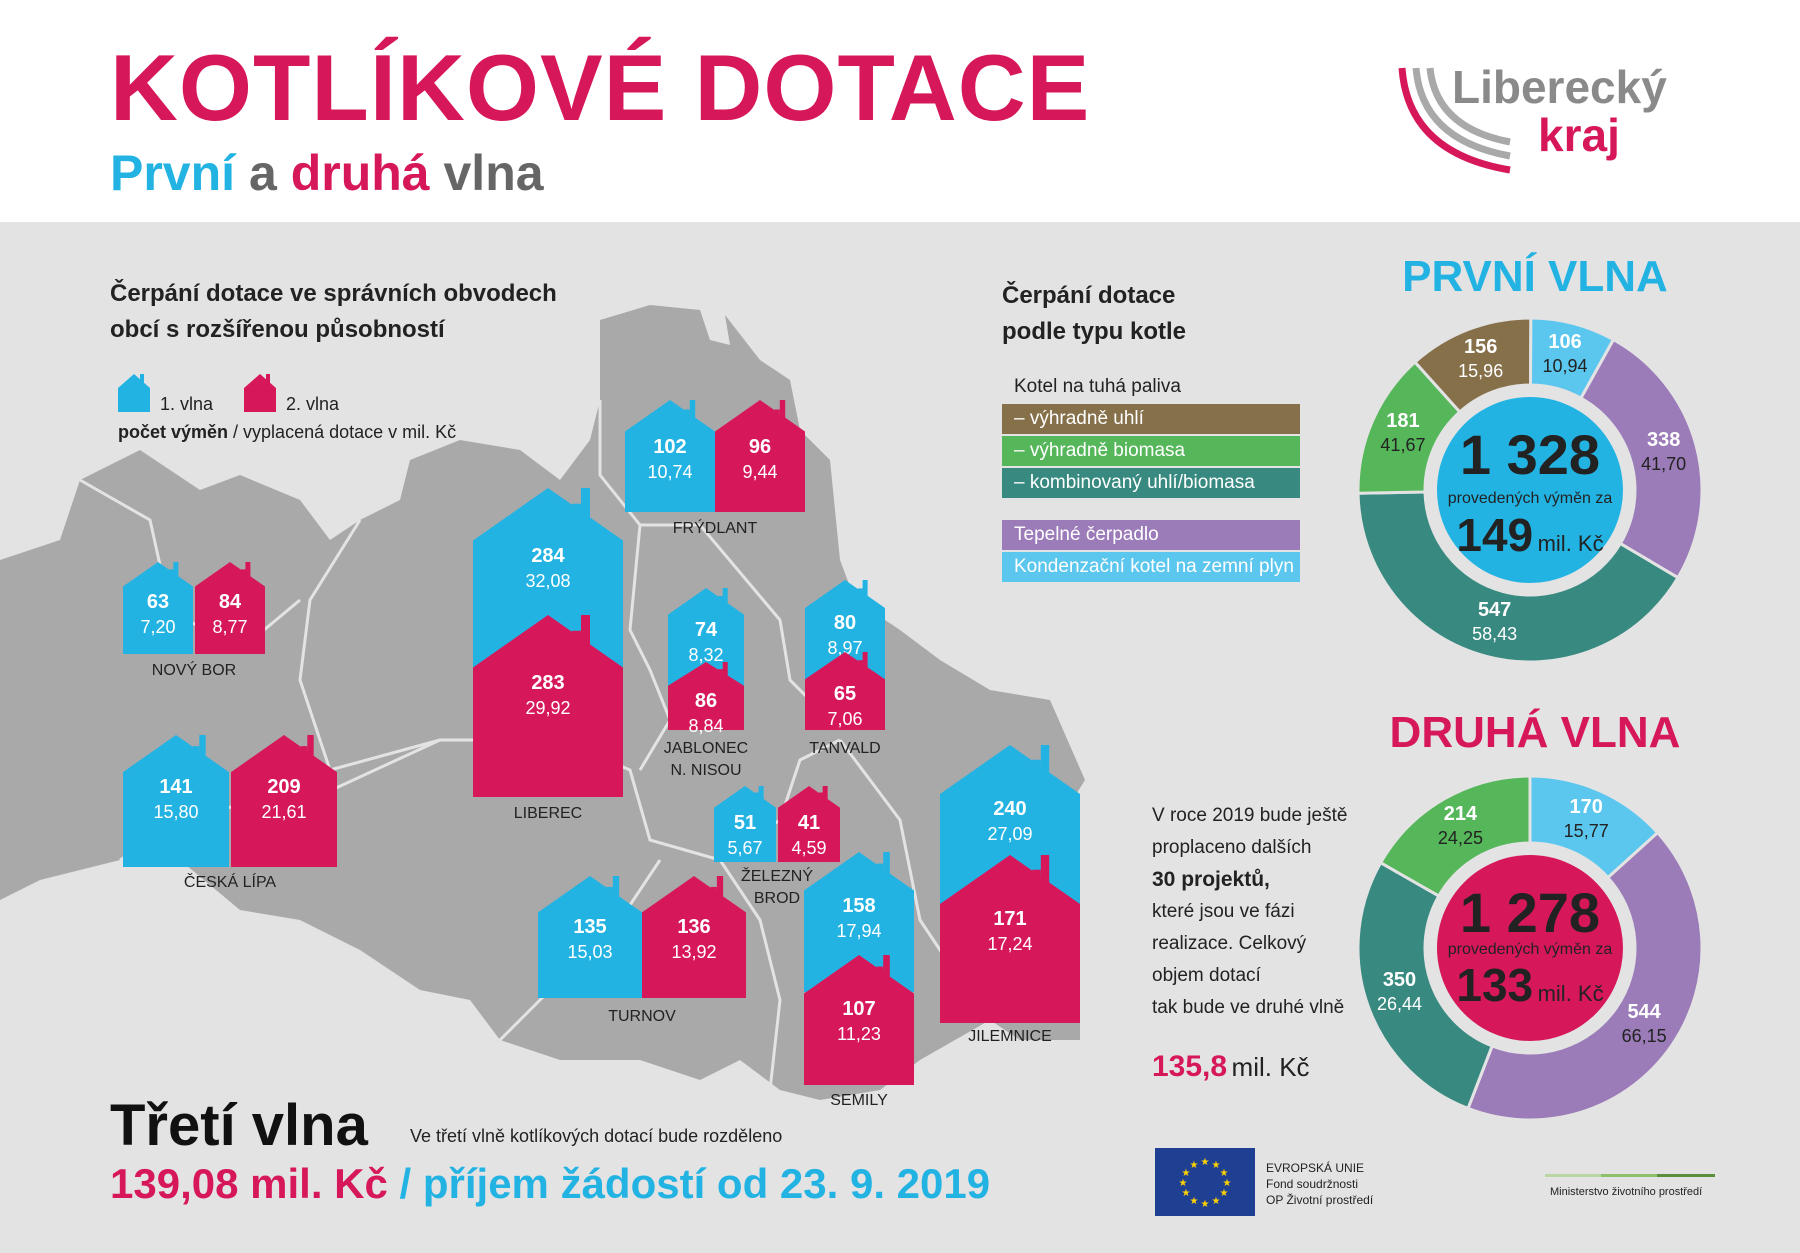 The image size is (1800, 1253). I want to click on district-value: 7,20, so click(158, 626).